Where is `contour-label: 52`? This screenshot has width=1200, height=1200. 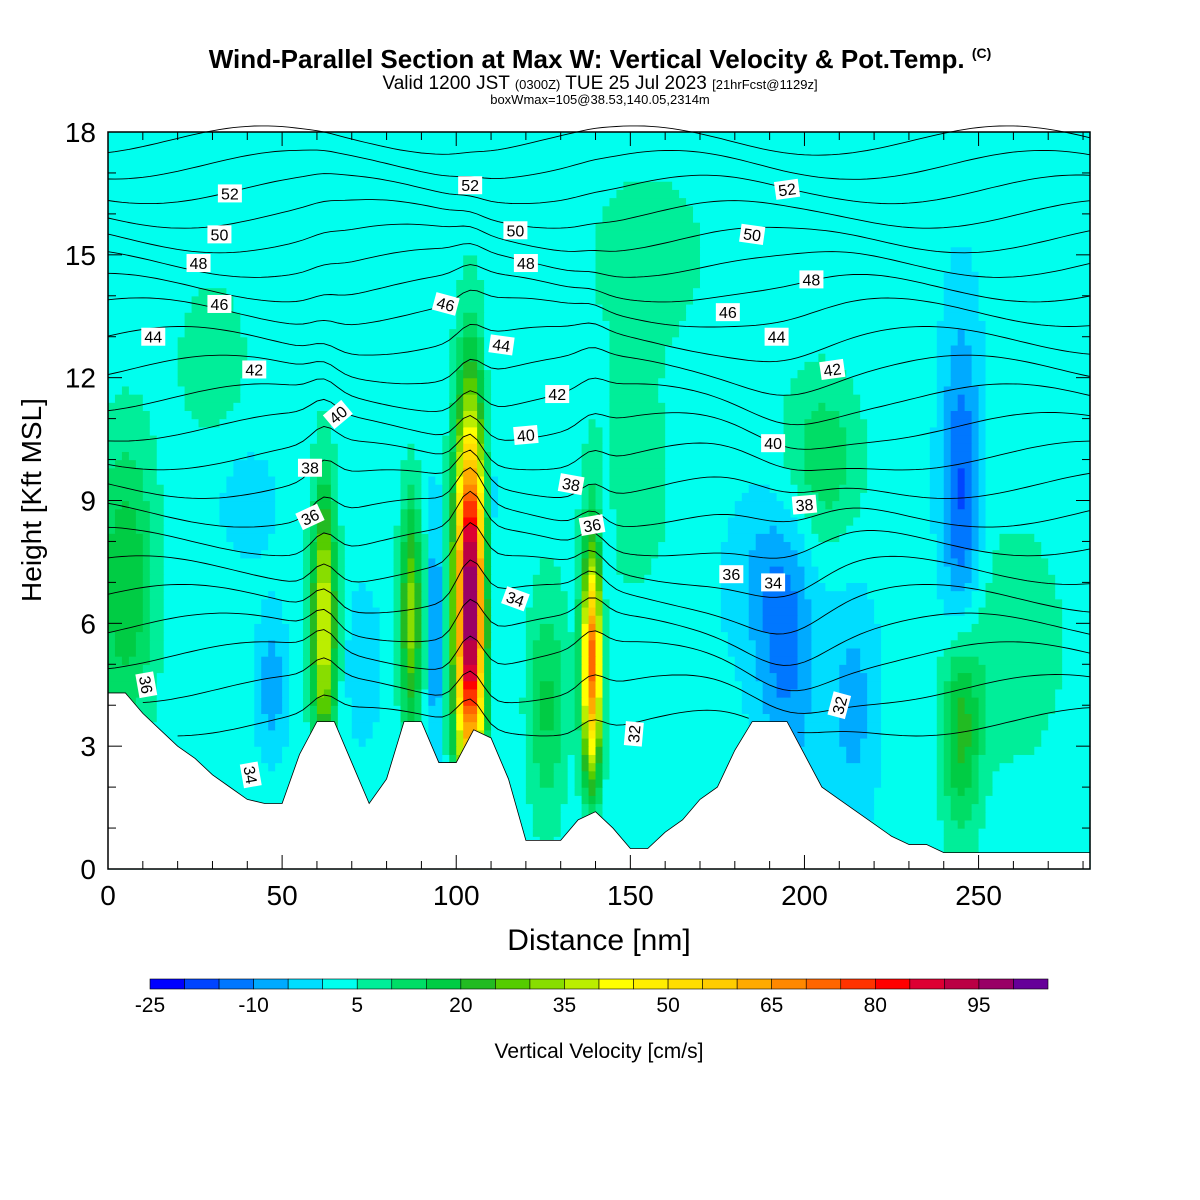
contour-label: 52 is located at coordinates (470, 185).